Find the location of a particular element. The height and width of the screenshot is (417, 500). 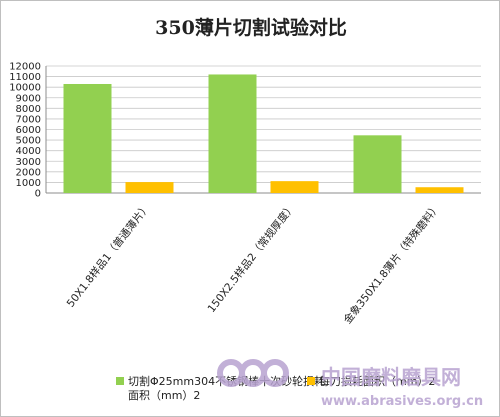

y-tick-label: 8000 is located at coordinates (28, 109).